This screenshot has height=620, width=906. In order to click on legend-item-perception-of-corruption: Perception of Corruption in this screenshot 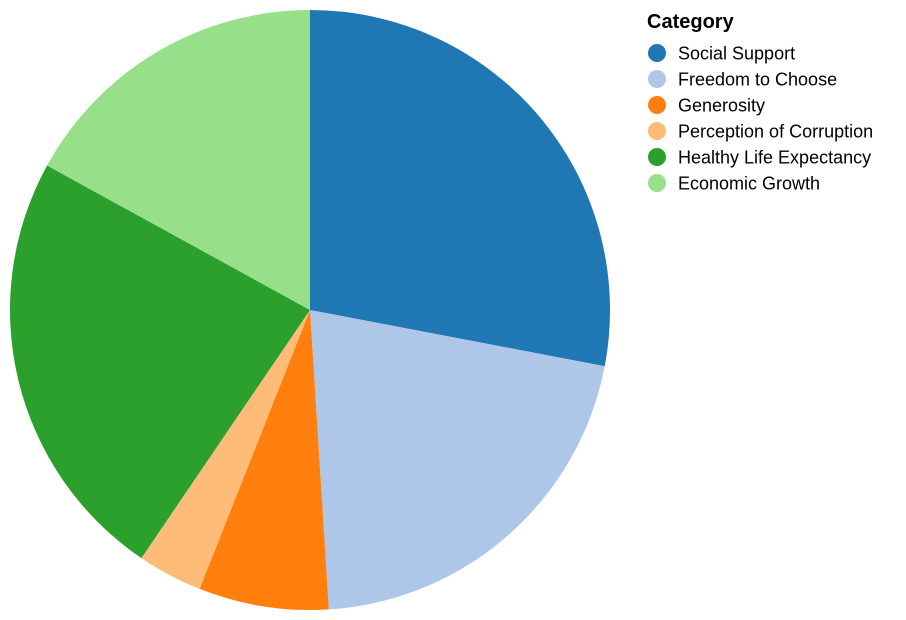, I will do `click(760, 132)`.